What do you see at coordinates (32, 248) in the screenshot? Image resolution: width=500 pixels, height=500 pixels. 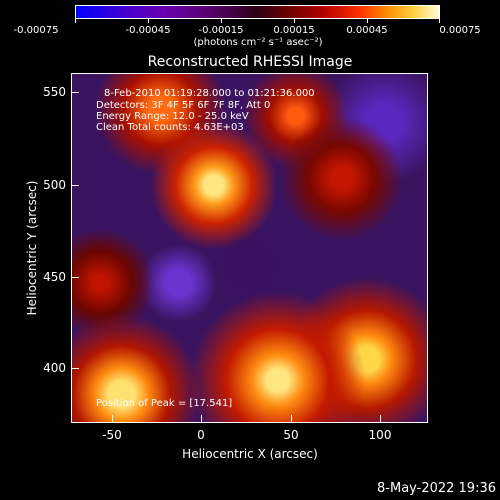 I see `y-axis-title: Heliocentric Y (arcsec)` at bounding box center [32, 248].